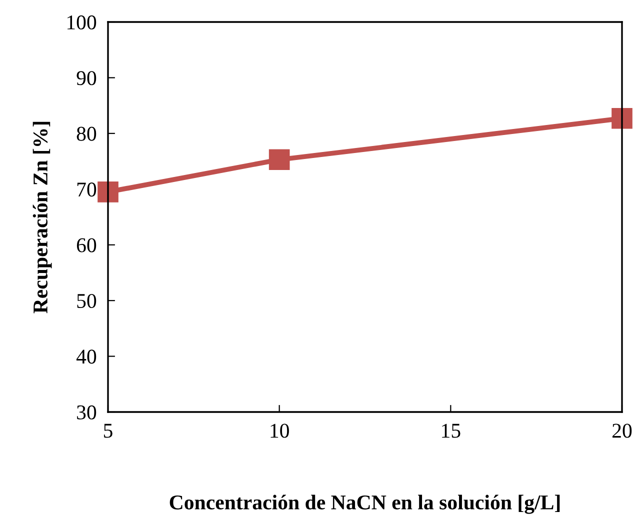 The image size is (640, 522). What do you see at coordinates (451, 431) in the screenshot?
I see `x-tick-label: 15` at bounding box center [451, 431].